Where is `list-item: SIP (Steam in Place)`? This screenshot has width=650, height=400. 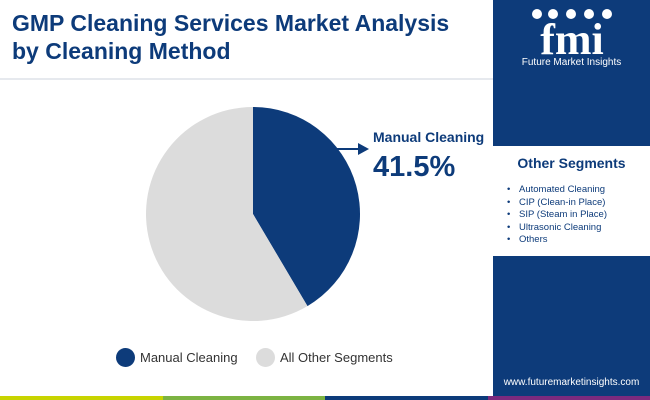 list-item: SIP (Steam in Place) is located at coordinates (577, 215).